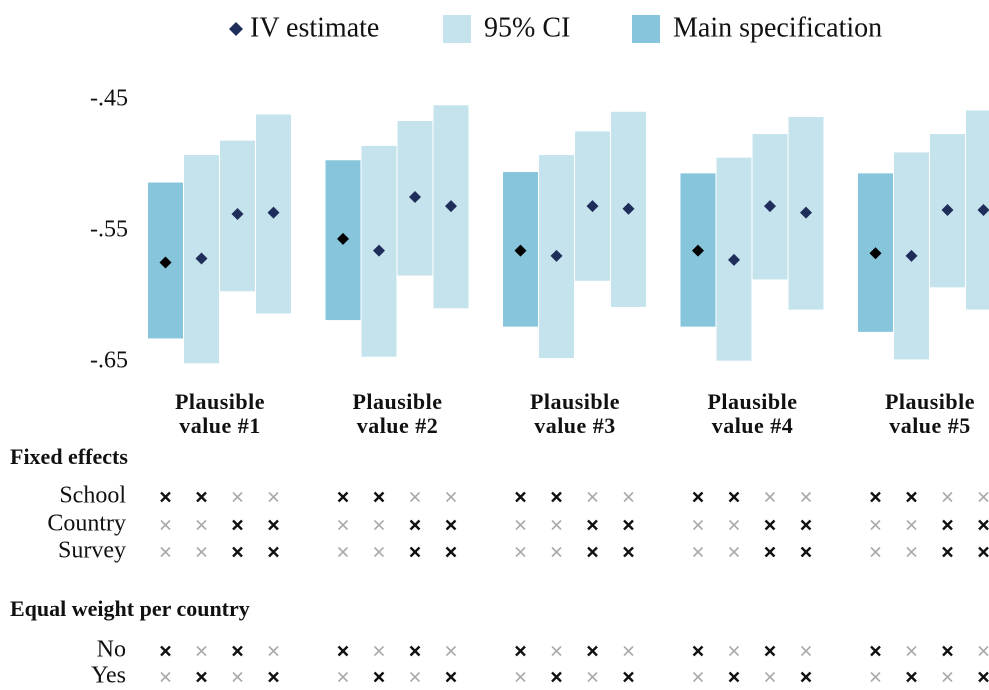 The height and width of the screenshot is (690, 989). I want to click on y-tick-label: -.55, so click(109, 230).